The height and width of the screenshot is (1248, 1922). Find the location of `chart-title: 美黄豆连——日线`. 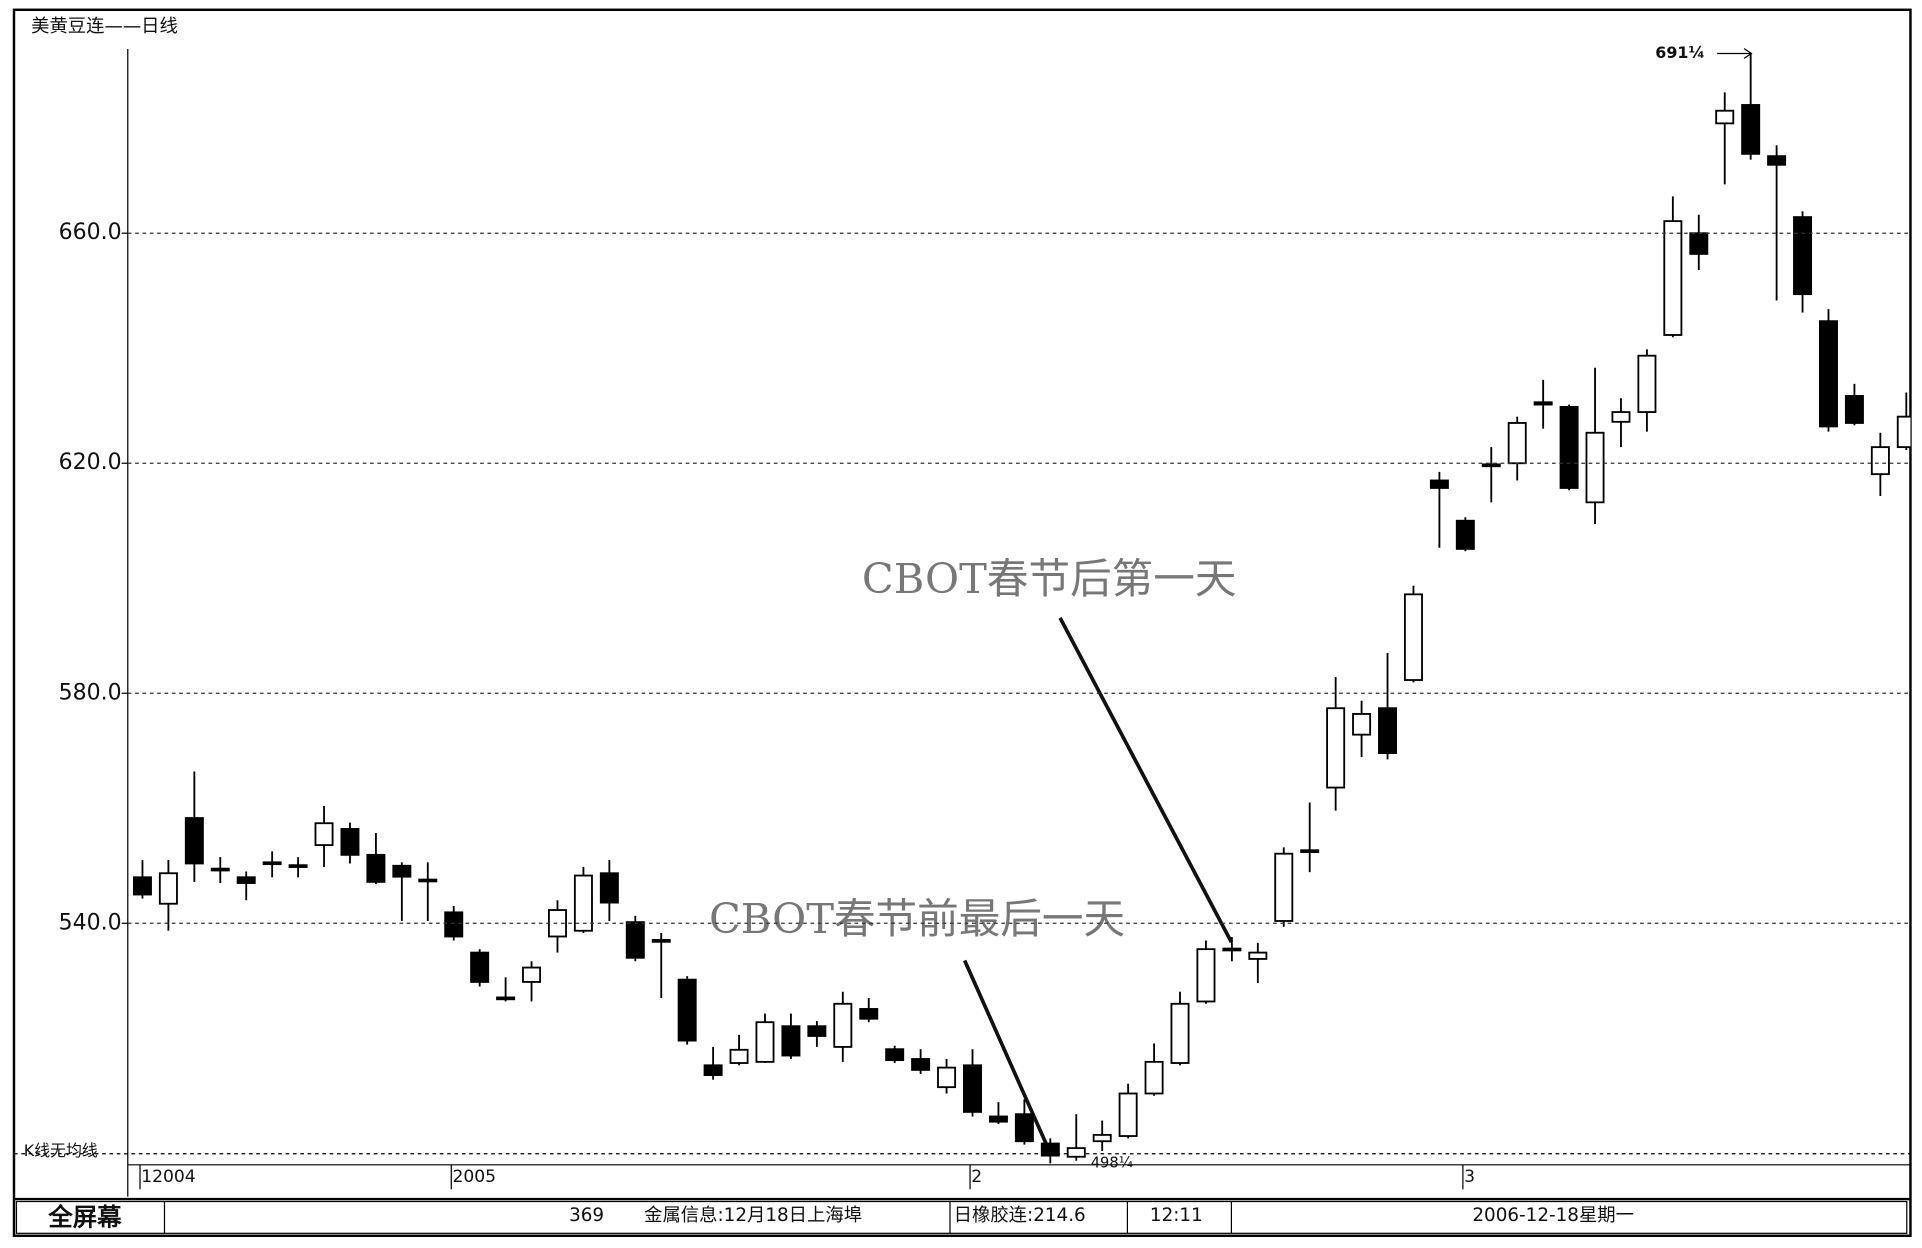

chart-title: 美黄豆连——日线 is located at coordinates (104, 26).